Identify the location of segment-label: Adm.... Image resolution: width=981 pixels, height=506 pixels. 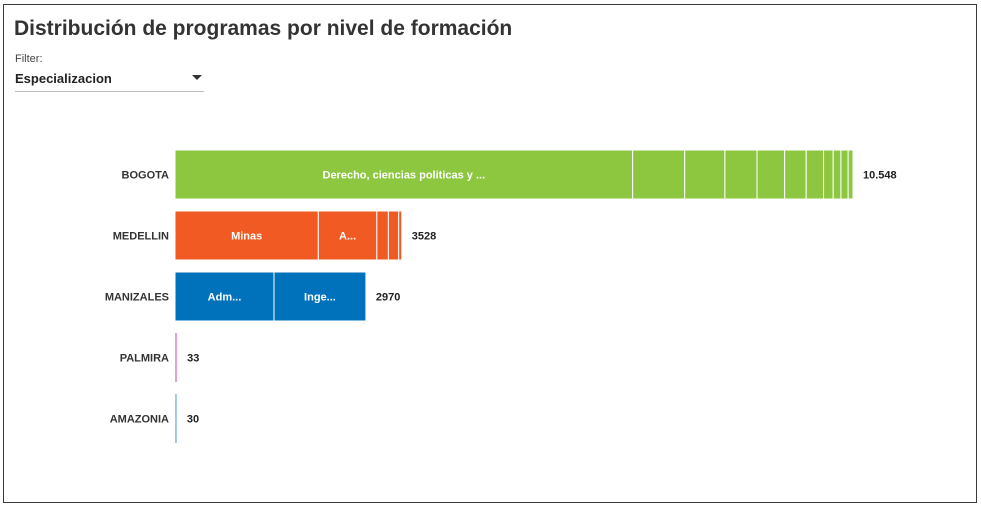
(225, 298).